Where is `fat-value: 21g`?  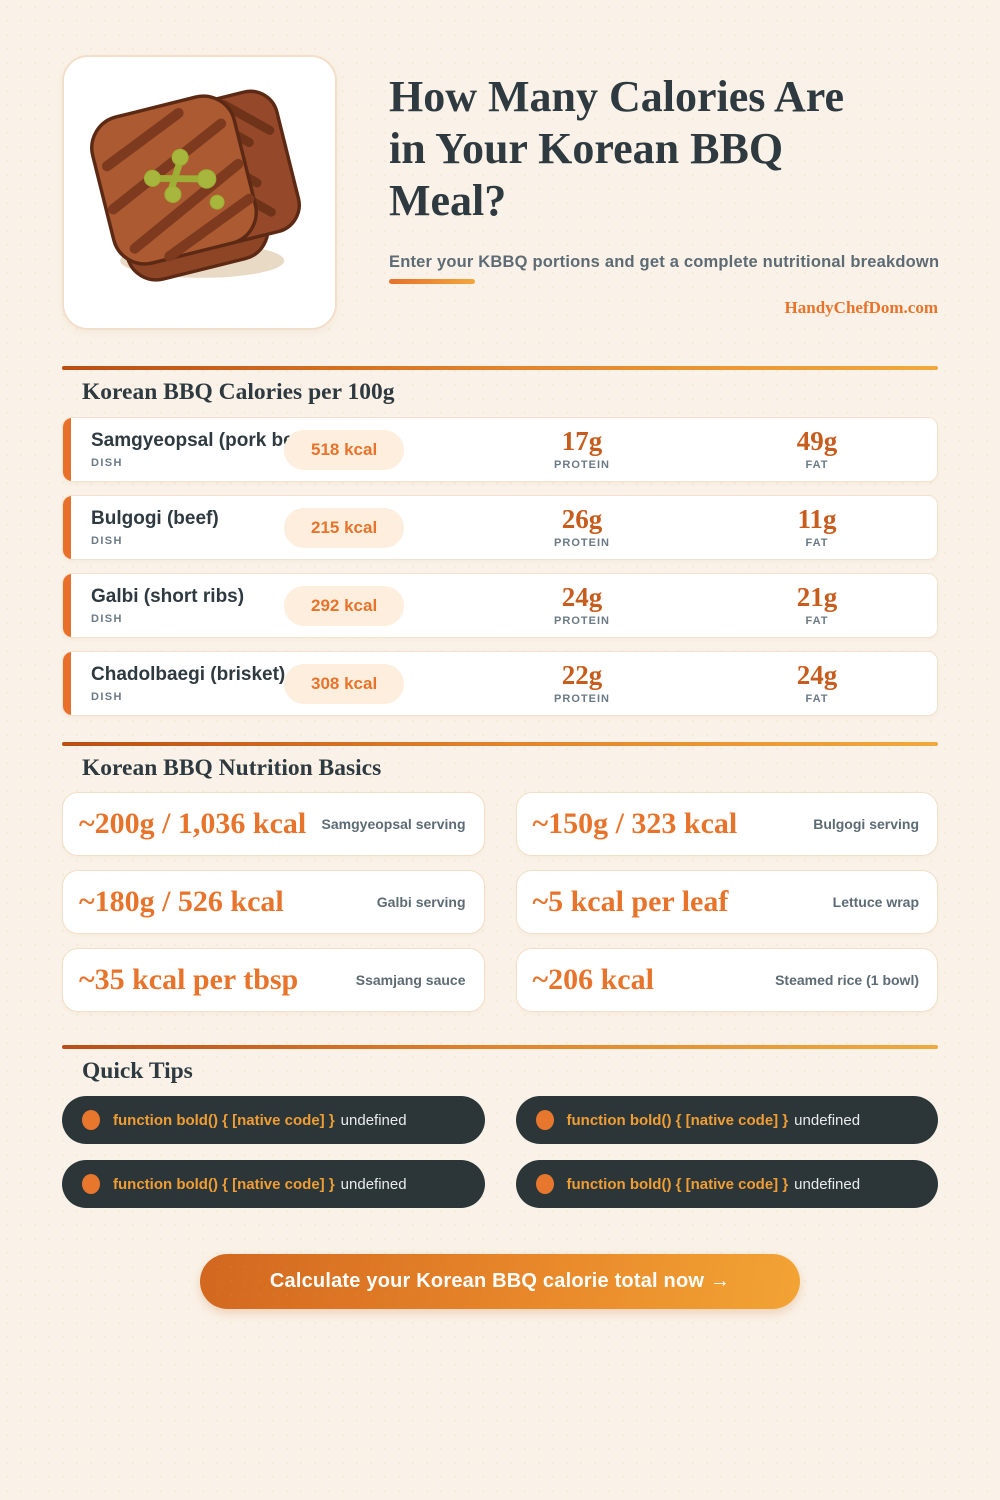
fat-value: 21g is located at coordinates (817, 597).